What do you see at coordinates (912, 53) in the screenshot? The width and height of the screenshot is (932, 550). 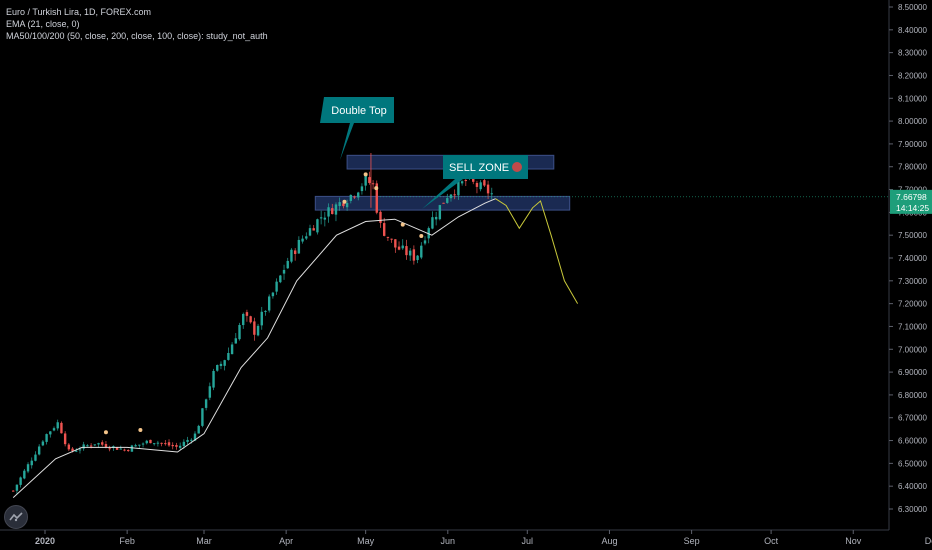 I see `y-tick-label: 8.30000` at bounding box center [912, 53].